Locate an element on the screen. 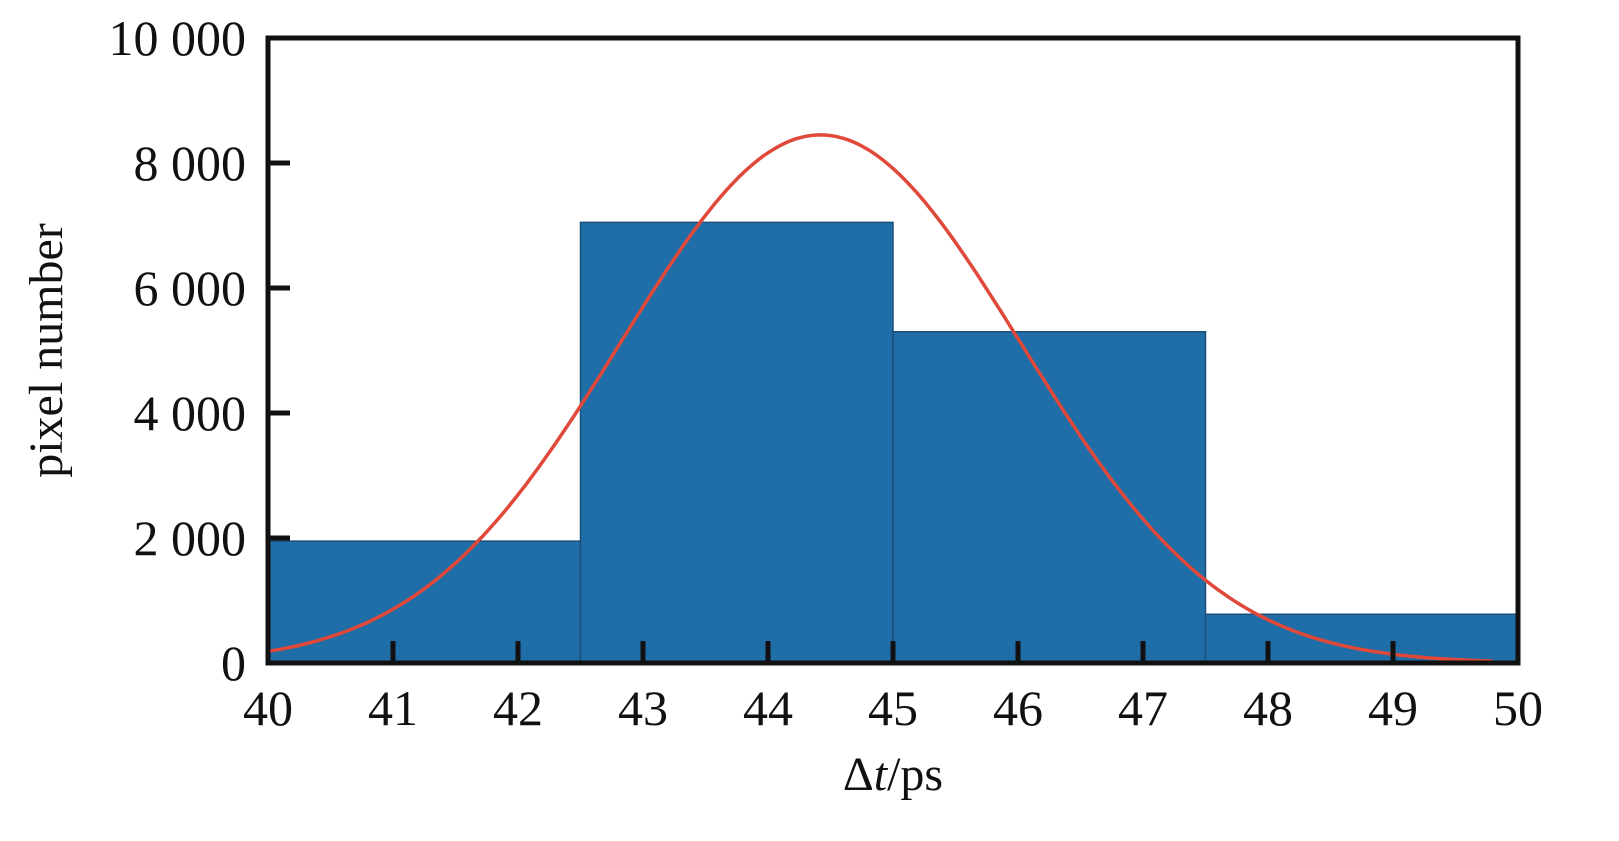  x-tick-label-6: 46 is located at coordinates (1018, 708).